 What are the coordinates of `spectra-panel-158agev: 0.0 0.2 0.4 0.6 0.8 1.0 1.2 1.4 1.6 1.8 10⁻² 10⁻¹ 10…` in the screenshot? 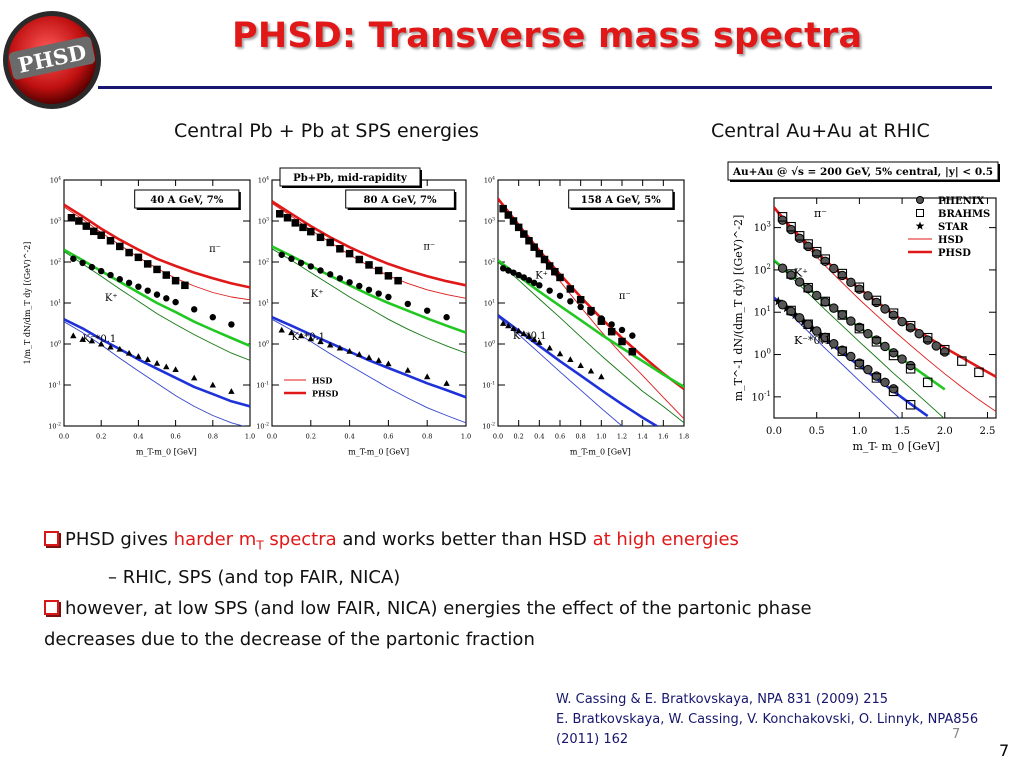 It's located at (585, 315).